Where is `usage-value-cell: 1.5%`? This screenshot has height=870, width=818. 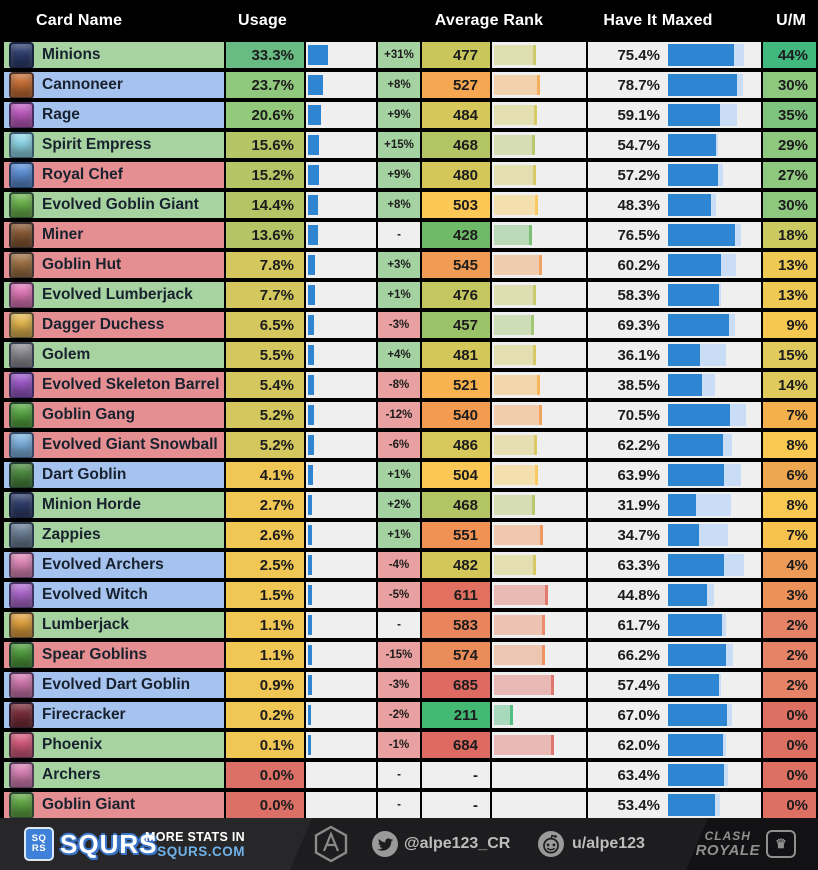 usage-value-cell: 1.5% is located at coordinates (265, 595).